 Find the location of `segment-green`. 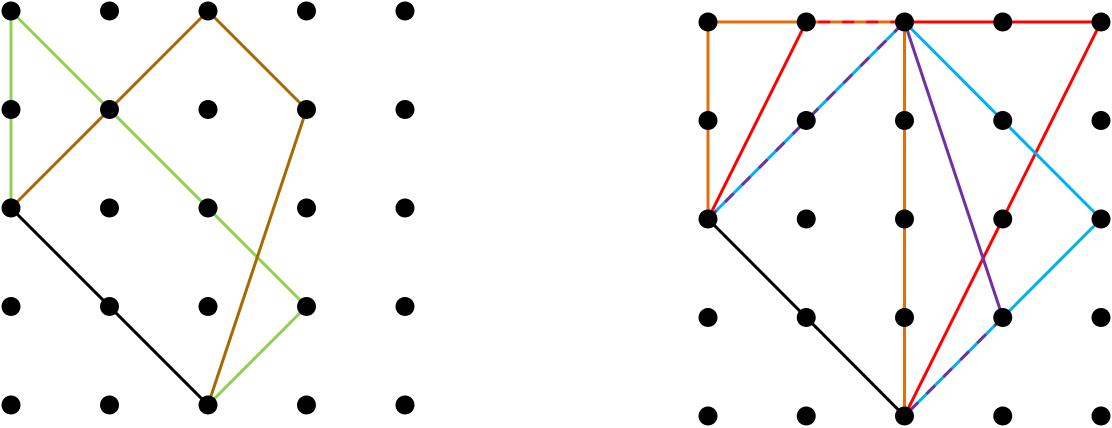

segment-green is located at coordinates (257, 356).